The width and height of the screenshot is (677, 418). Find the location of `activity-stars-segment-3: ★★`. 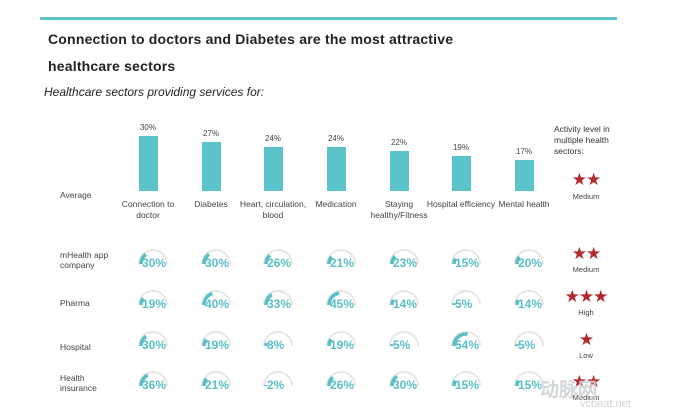

activity-stars-segment-3: ★★ is located at coordinates (586, 381).